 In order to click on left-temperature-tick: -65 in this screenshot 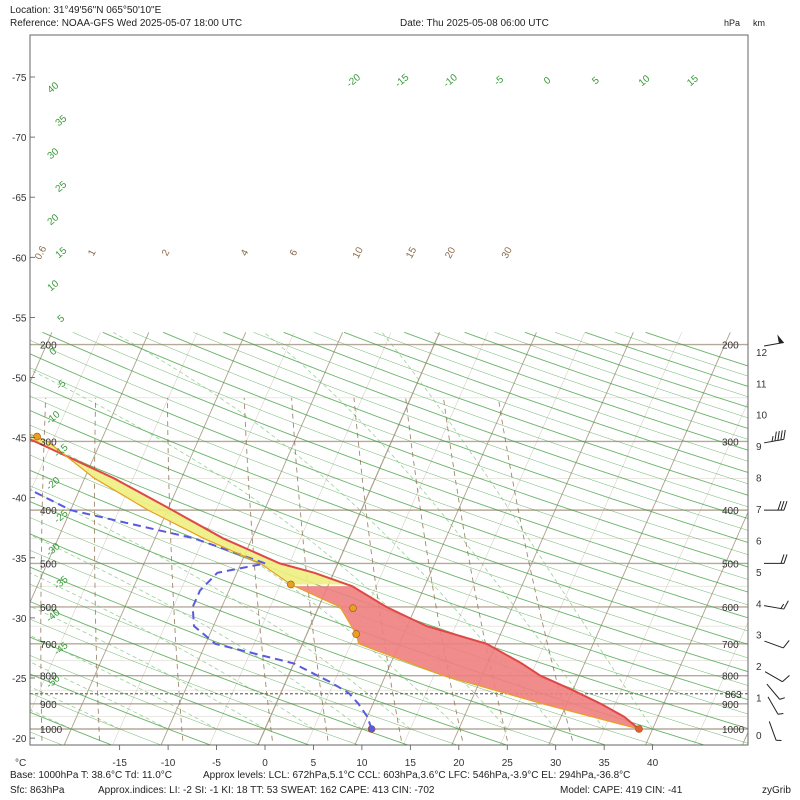, I will do `click(19, 198)`.